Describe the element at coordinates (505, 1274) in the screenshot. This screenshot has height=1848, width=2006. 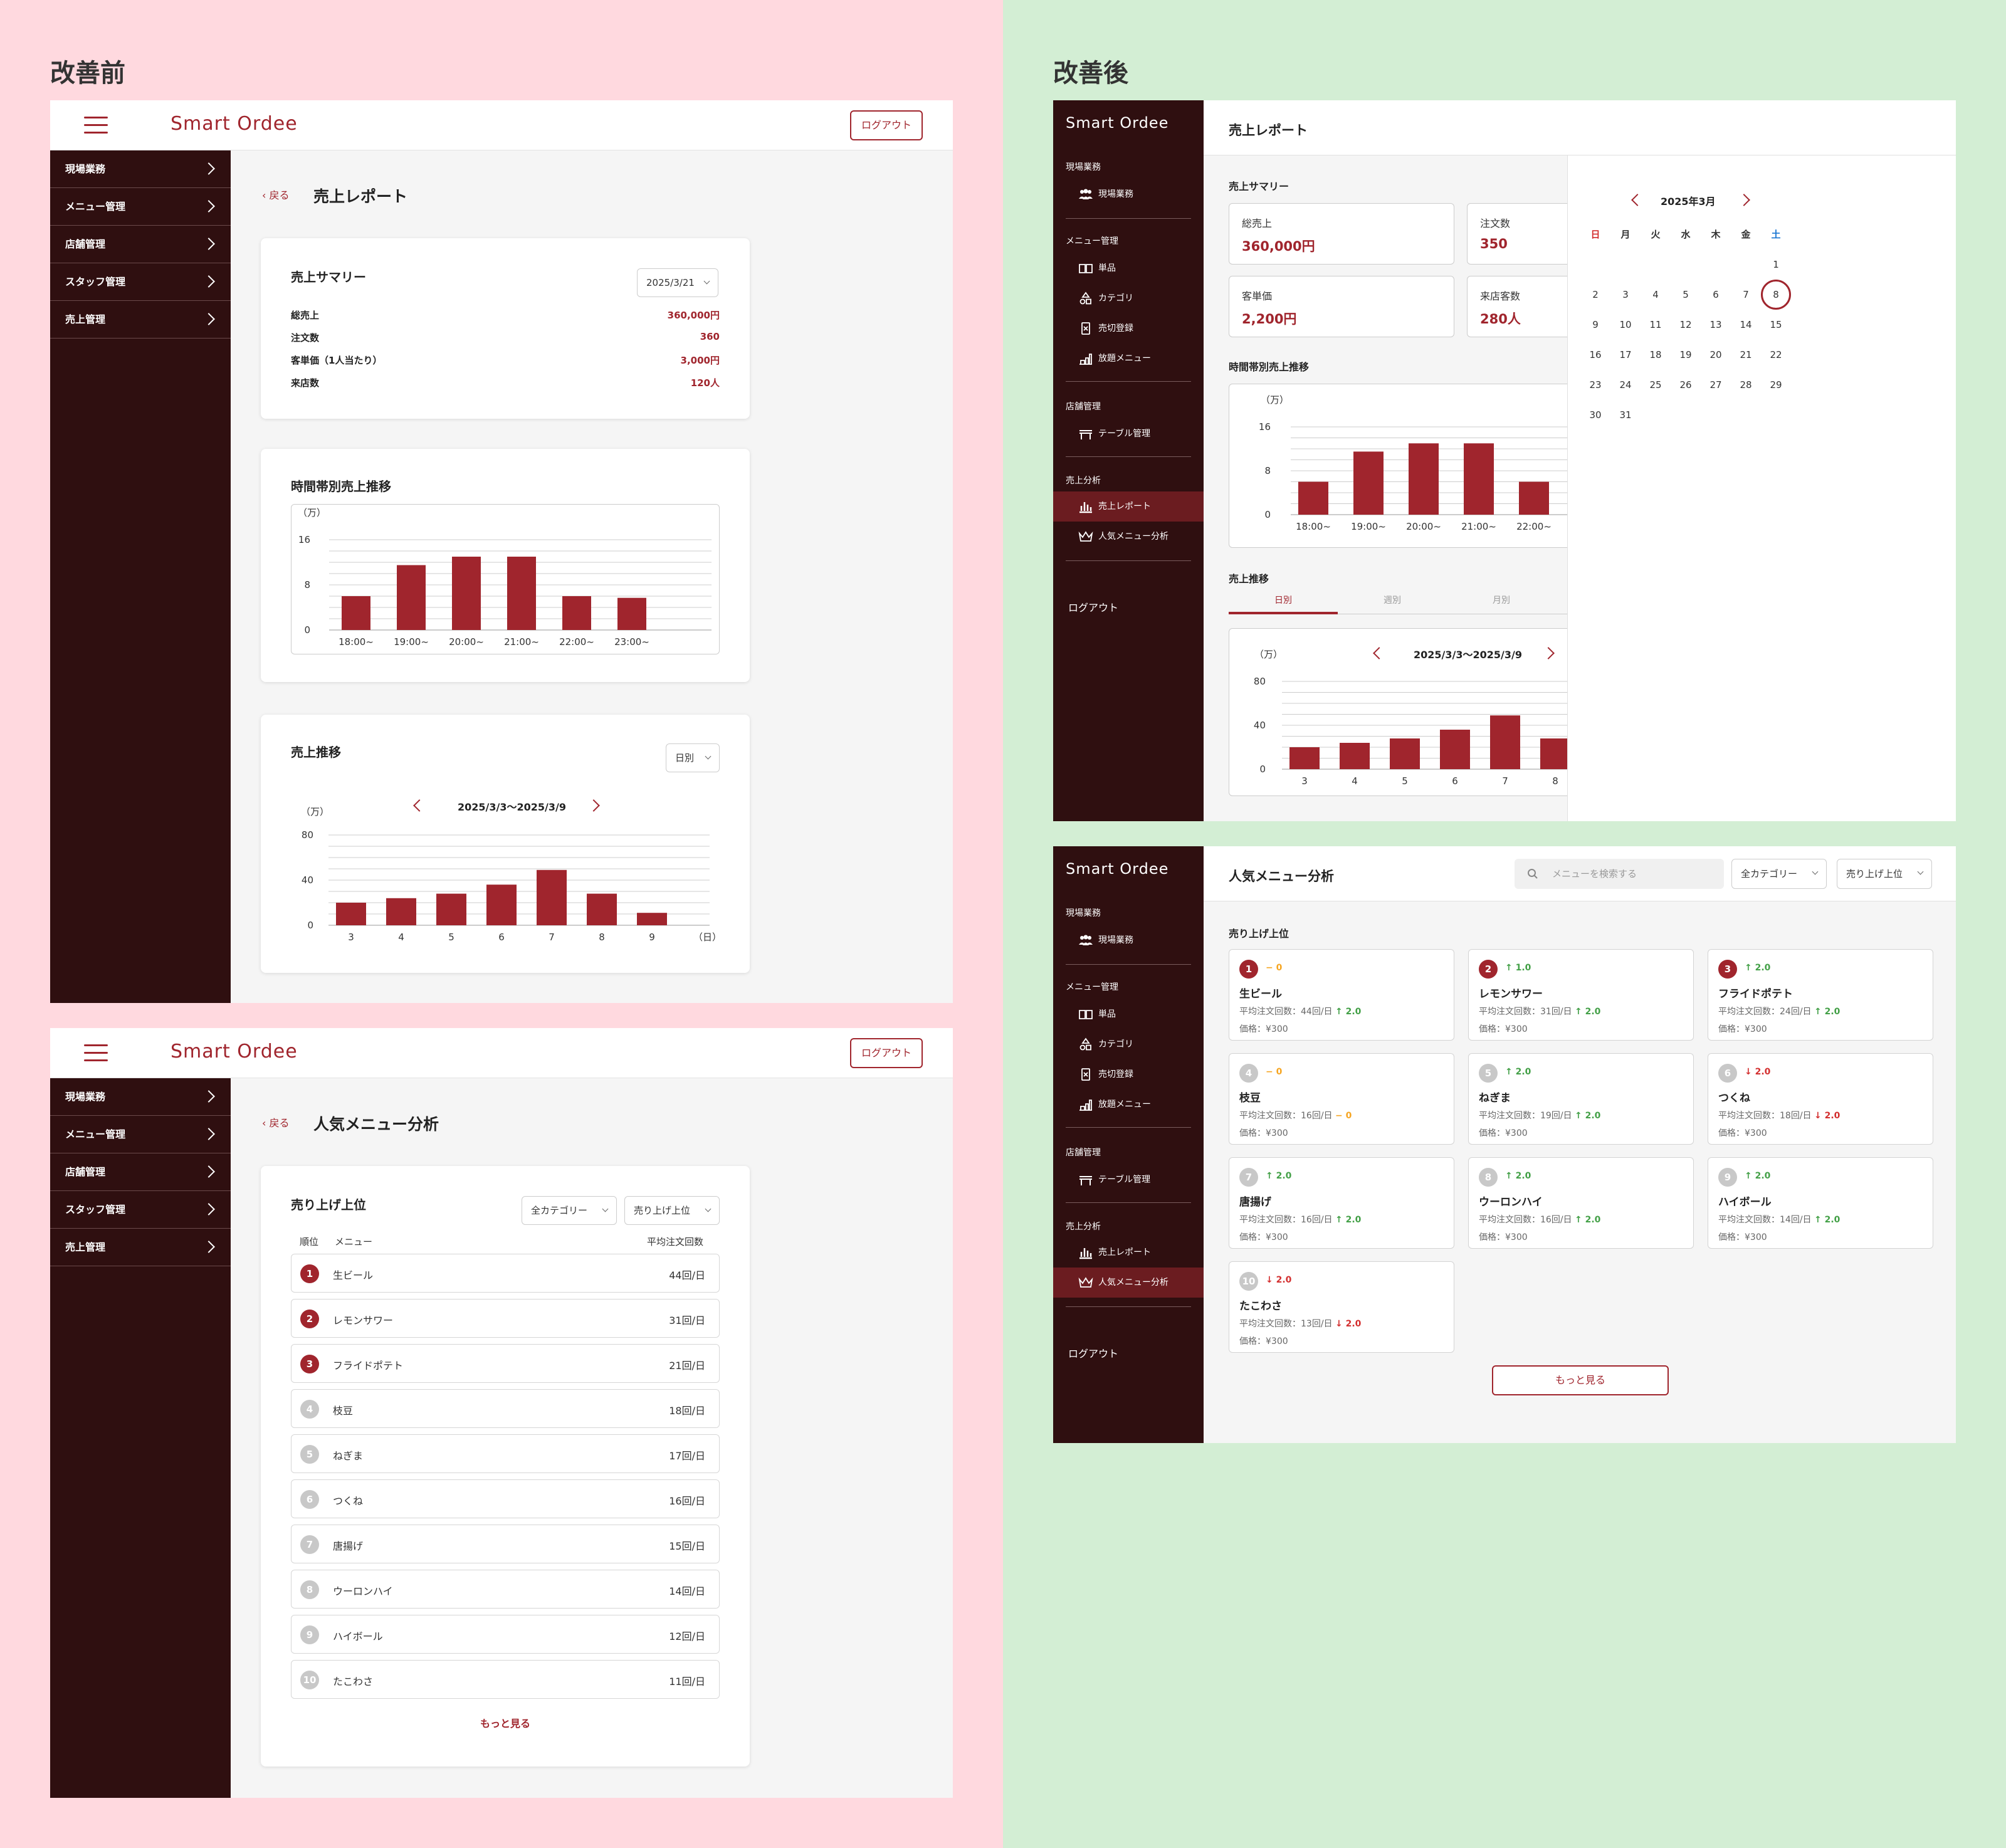
I see `ranking-row: 1 生ビール 44回/日` at that location.